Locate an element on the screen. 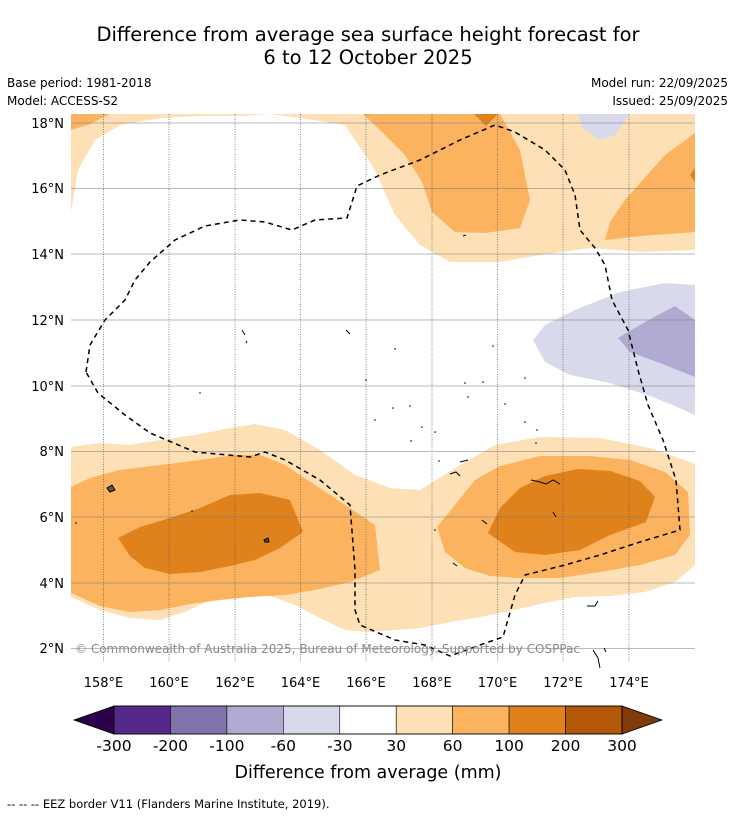  colorbar-frame is located at coordinates (368, 720).